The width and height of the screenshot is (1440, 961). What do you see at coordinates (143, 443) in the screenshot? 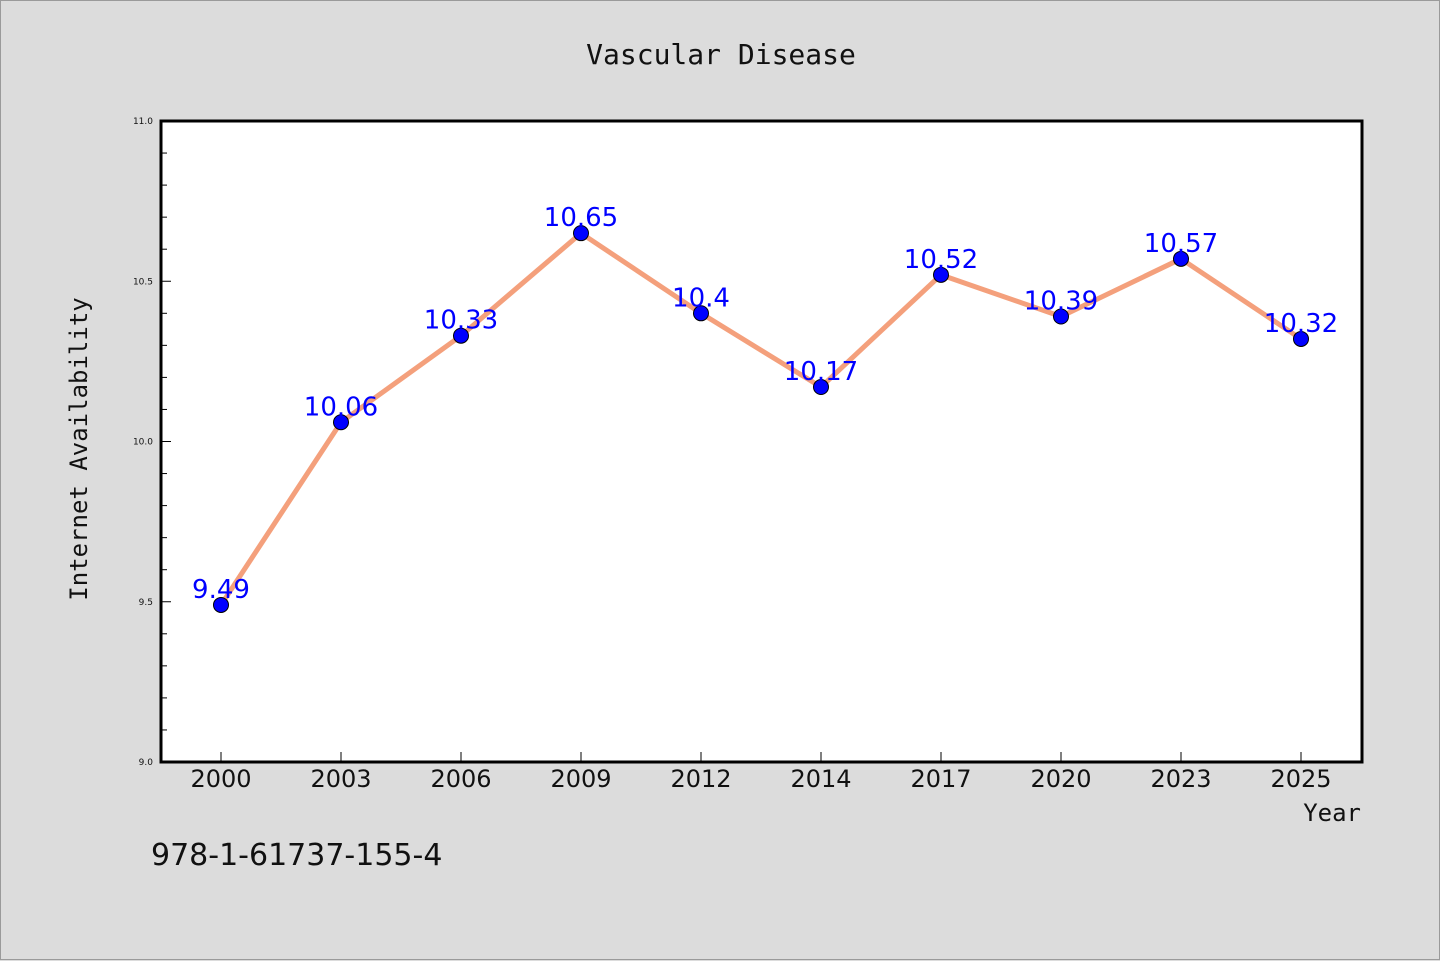
I see `y-tick-label: 10.0` at bounding box center [143, 443].